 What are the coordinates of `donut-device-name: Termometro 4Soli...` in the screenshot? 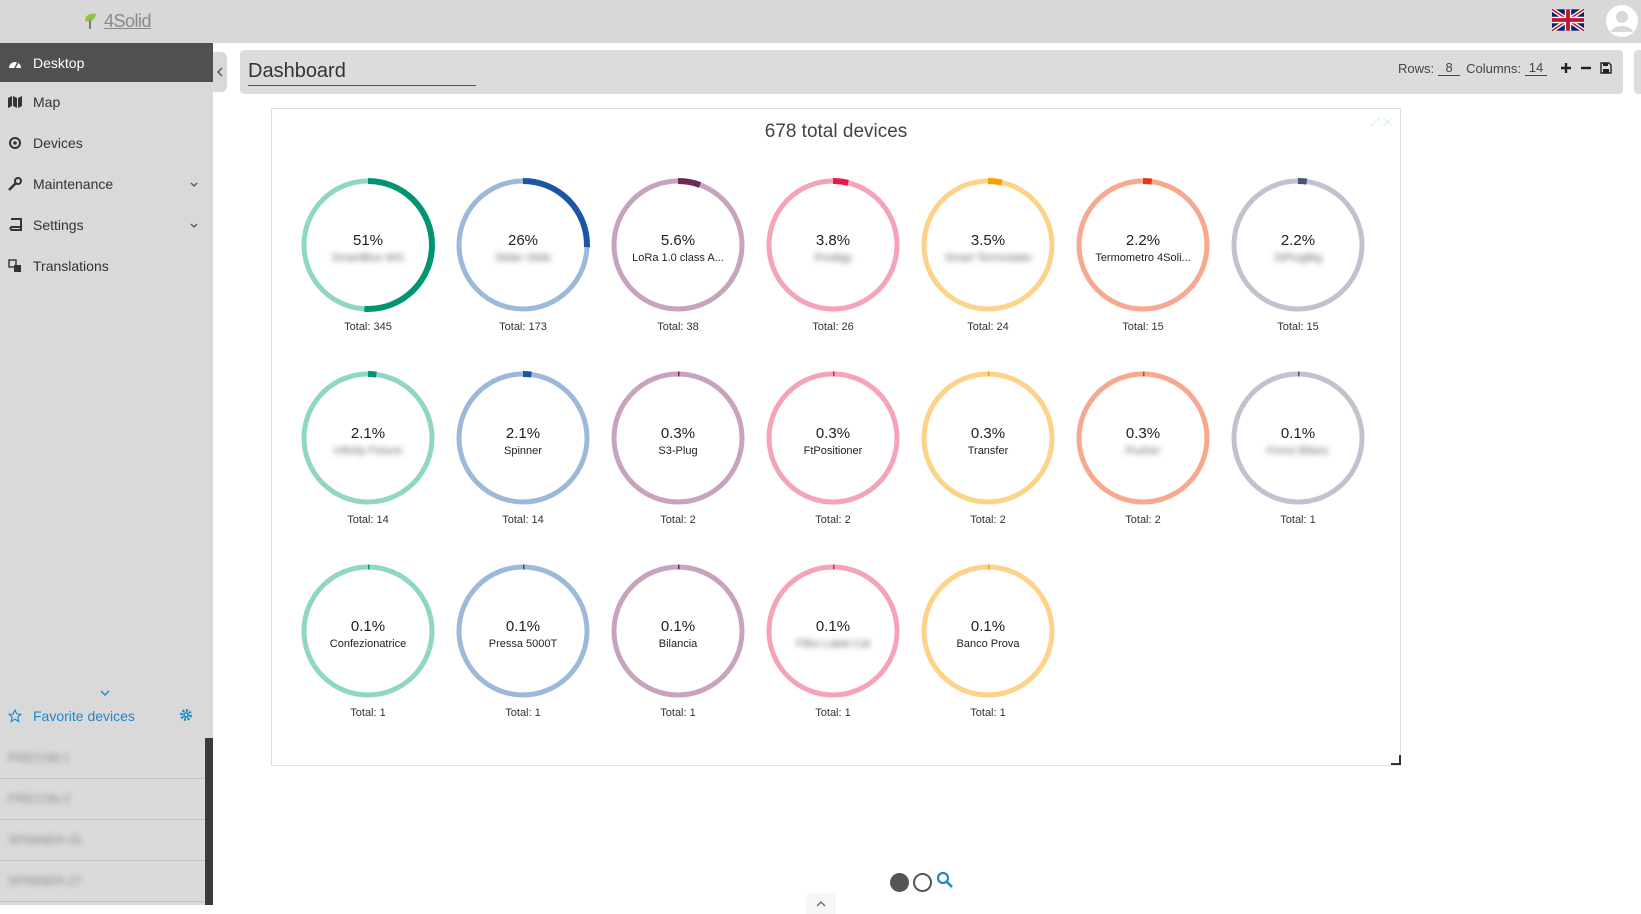 It's located at (1143, 258).